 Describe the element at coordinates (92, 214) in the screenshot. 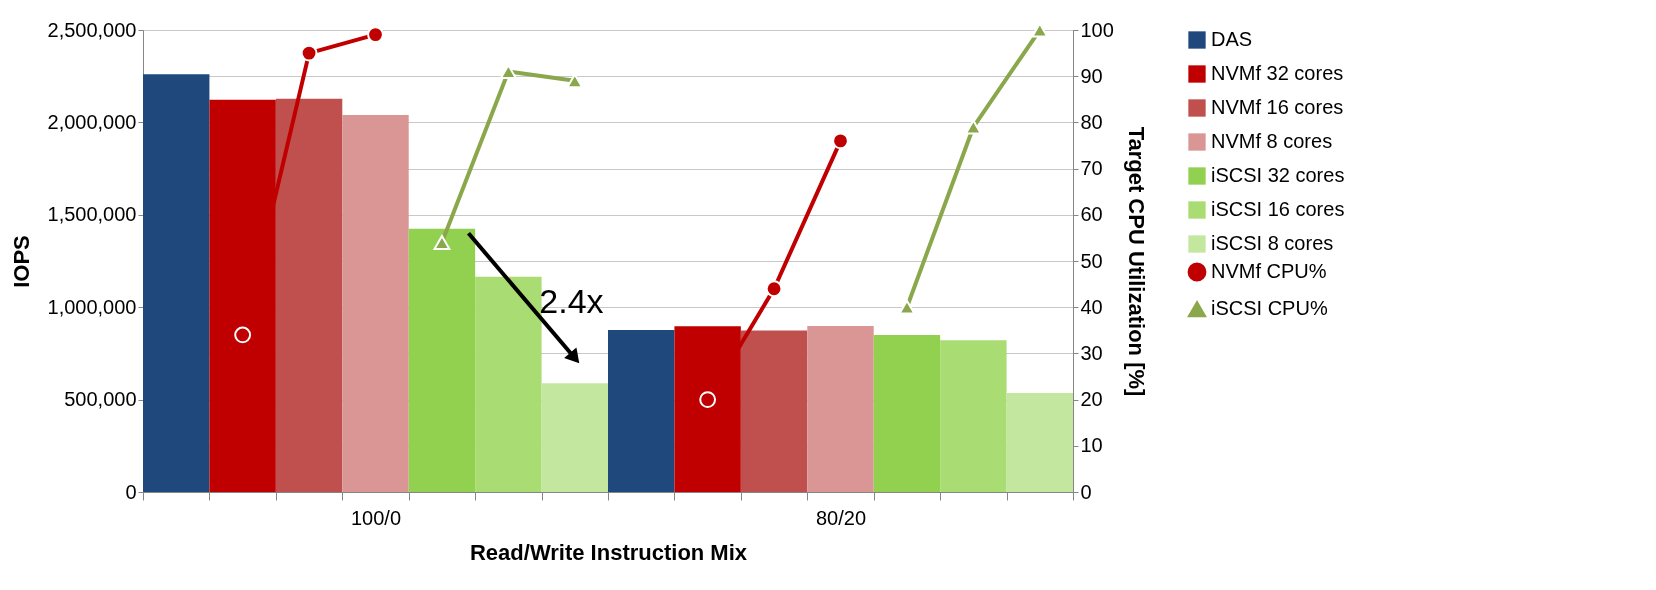

I see `y-tick-label: 1,500,000` at that location.